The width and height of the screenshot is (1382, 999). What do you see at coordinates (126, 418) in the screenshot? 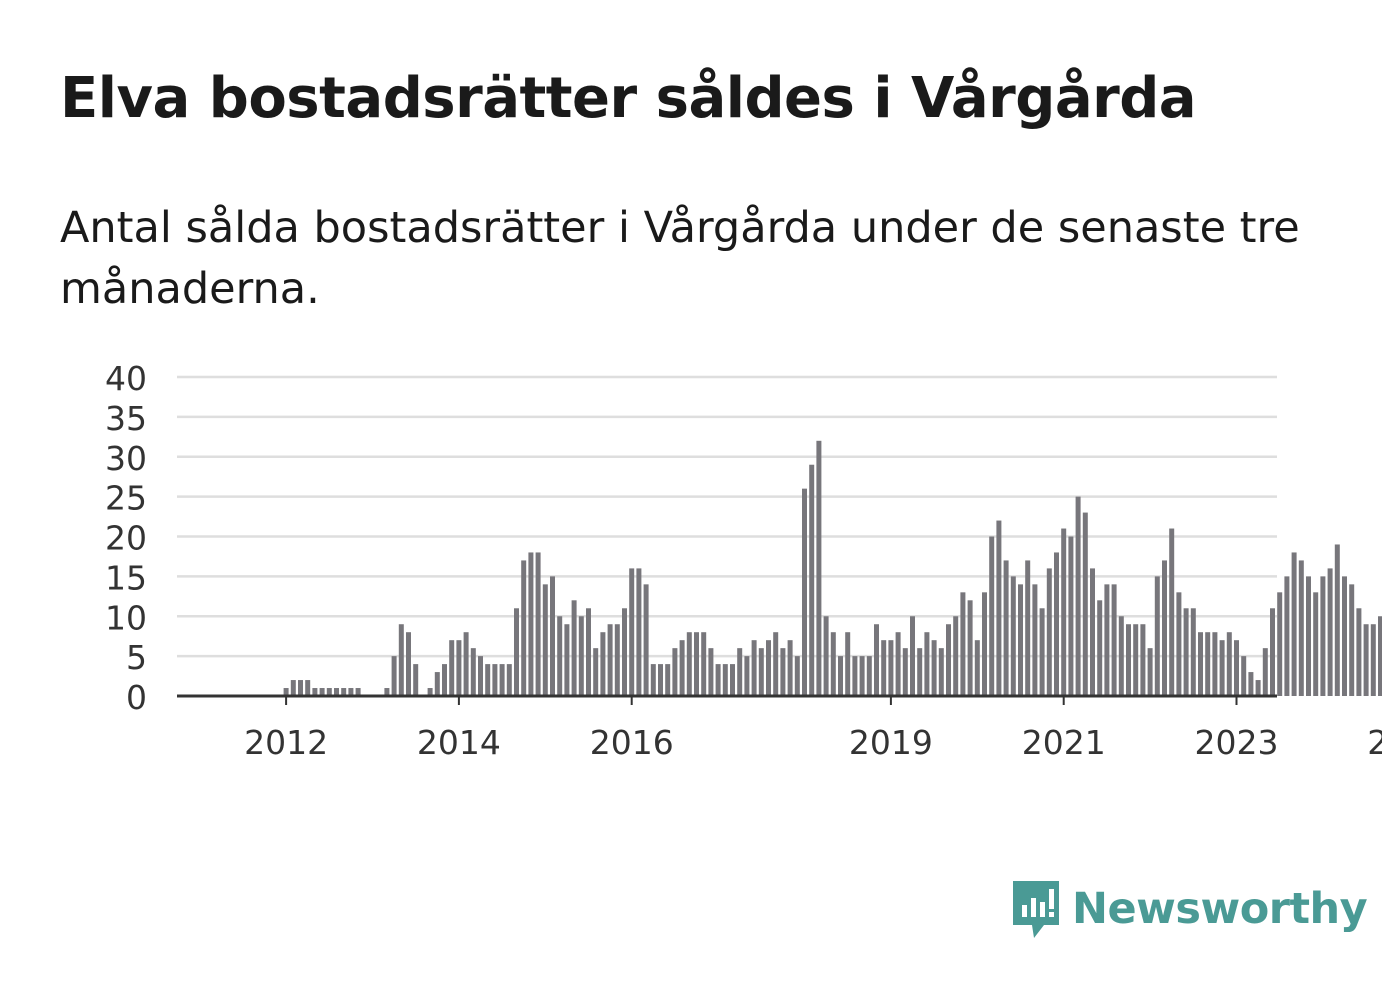
I see `y-tick-label: 35` at bounding box center [126, 418].